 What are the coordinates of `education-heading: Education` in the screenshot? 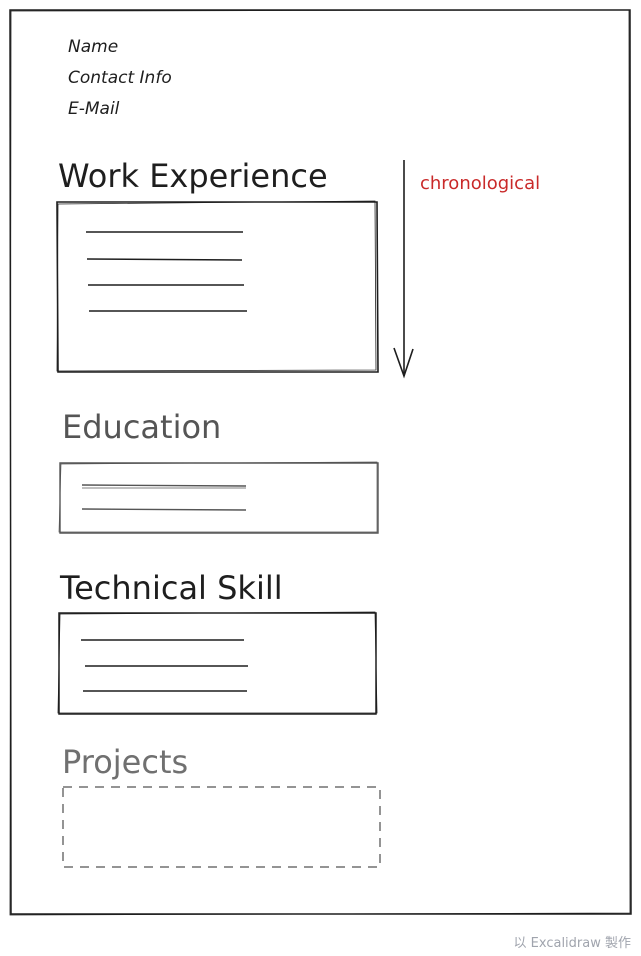 It's located at (141, 427).